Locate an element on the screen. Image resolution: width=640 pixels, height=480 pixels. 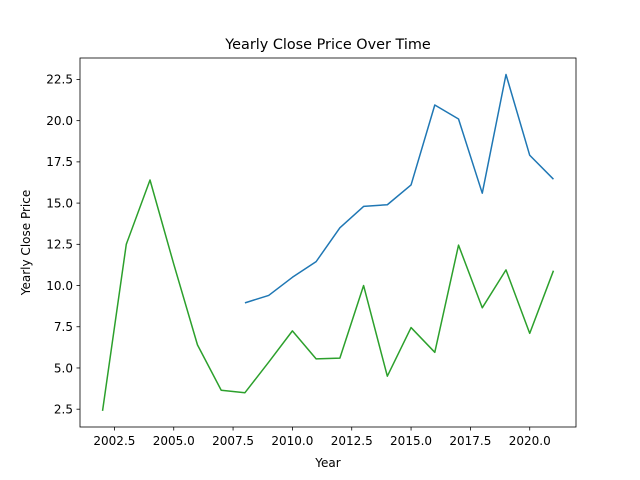
x-tick-label: 2017.5 is located at coordinates (470, 441).